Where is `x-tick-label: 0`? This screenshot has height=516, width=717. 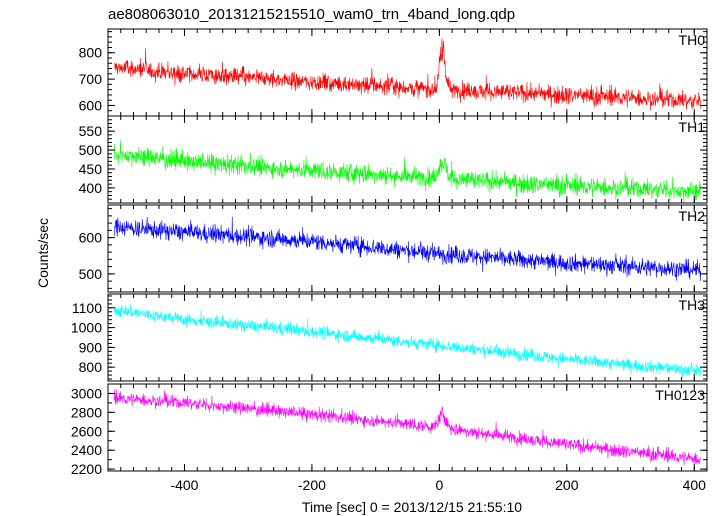 x-tick-label: 0 is located at coordinates (439, 485).